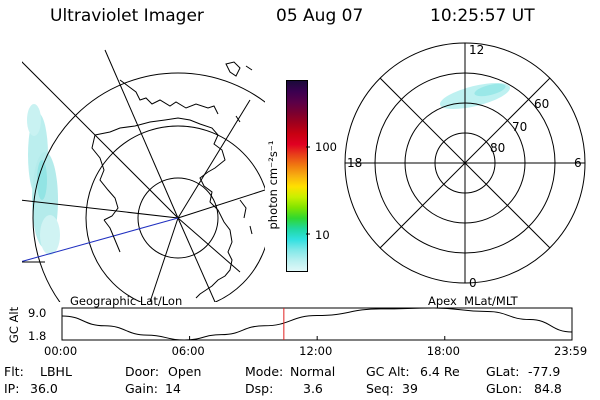  Describe the element at coordinates (482, 16) in the screenshot. I see `time-label: 10:25:57 UT` at that location.